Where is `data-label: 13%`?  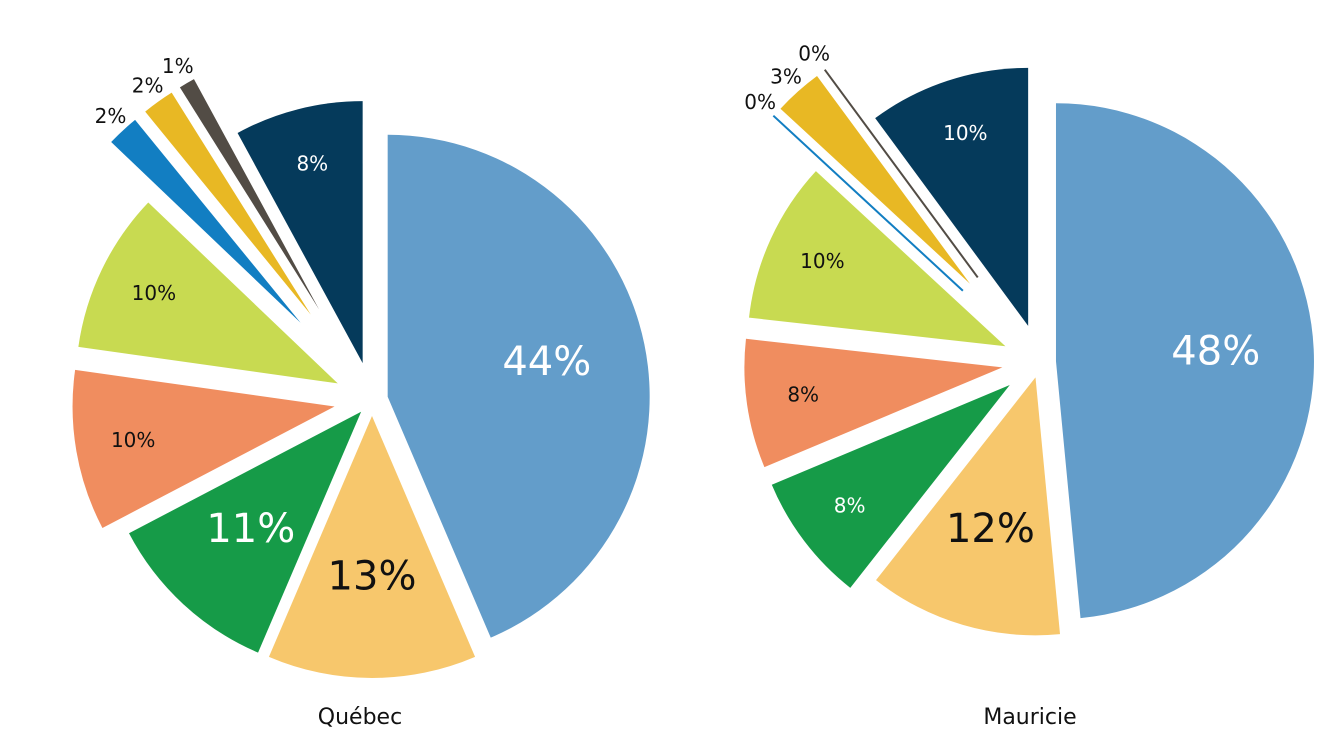 data-label: 13% is located at coordinates (372, 576).